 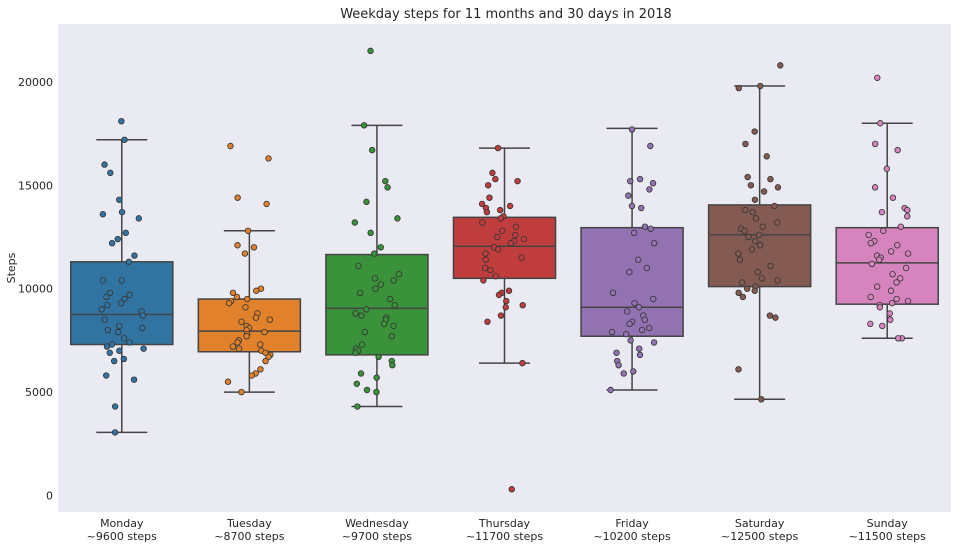 I want to click on y-tick-label: 20000, so click(x=35, y=82).